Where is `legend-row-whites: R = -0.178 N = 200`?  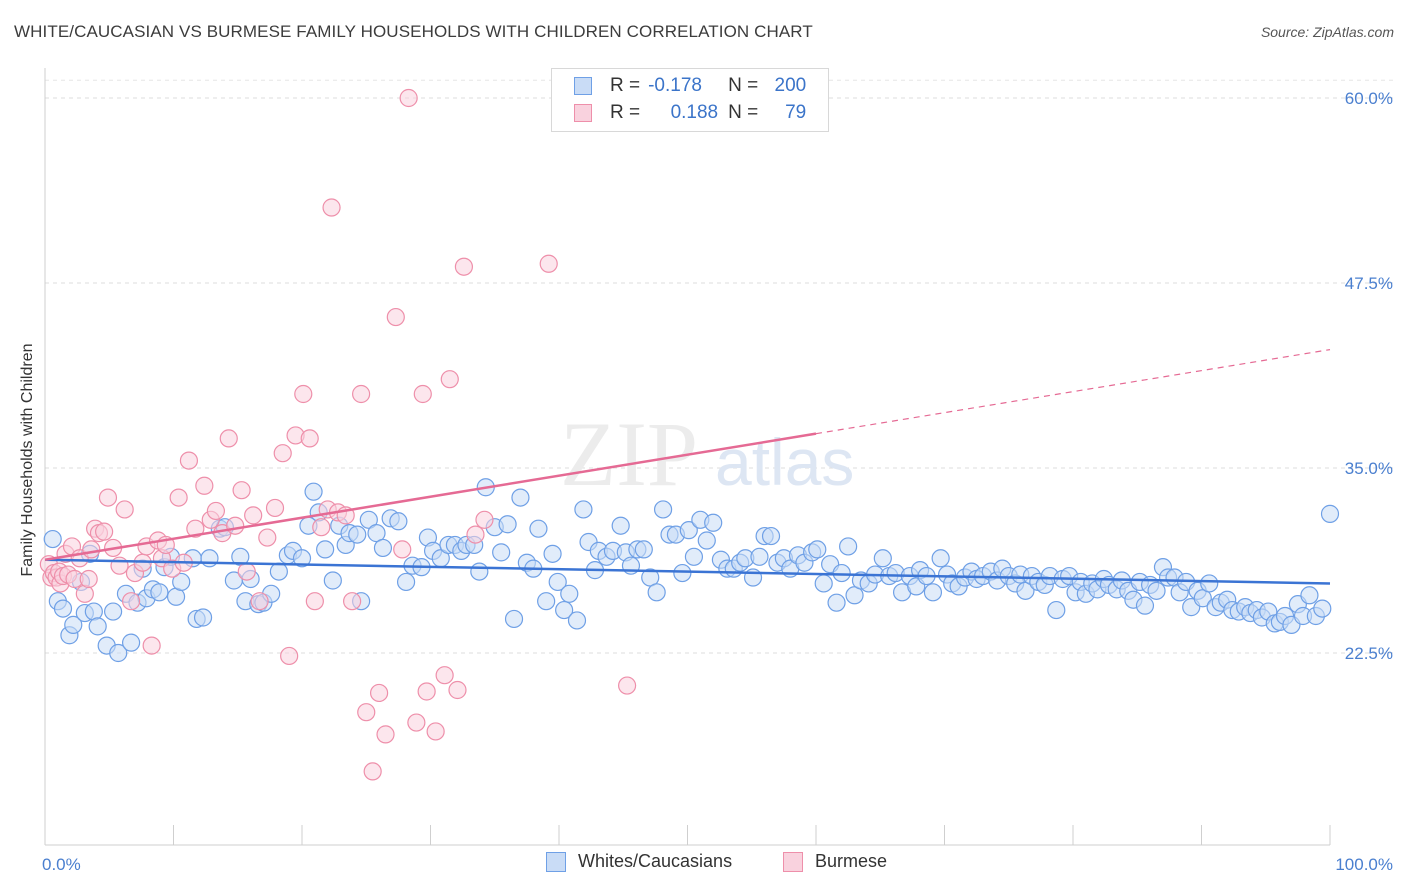 legend-row-whites: R = -0.178 N = 200 is located at coordinates (690, 86).